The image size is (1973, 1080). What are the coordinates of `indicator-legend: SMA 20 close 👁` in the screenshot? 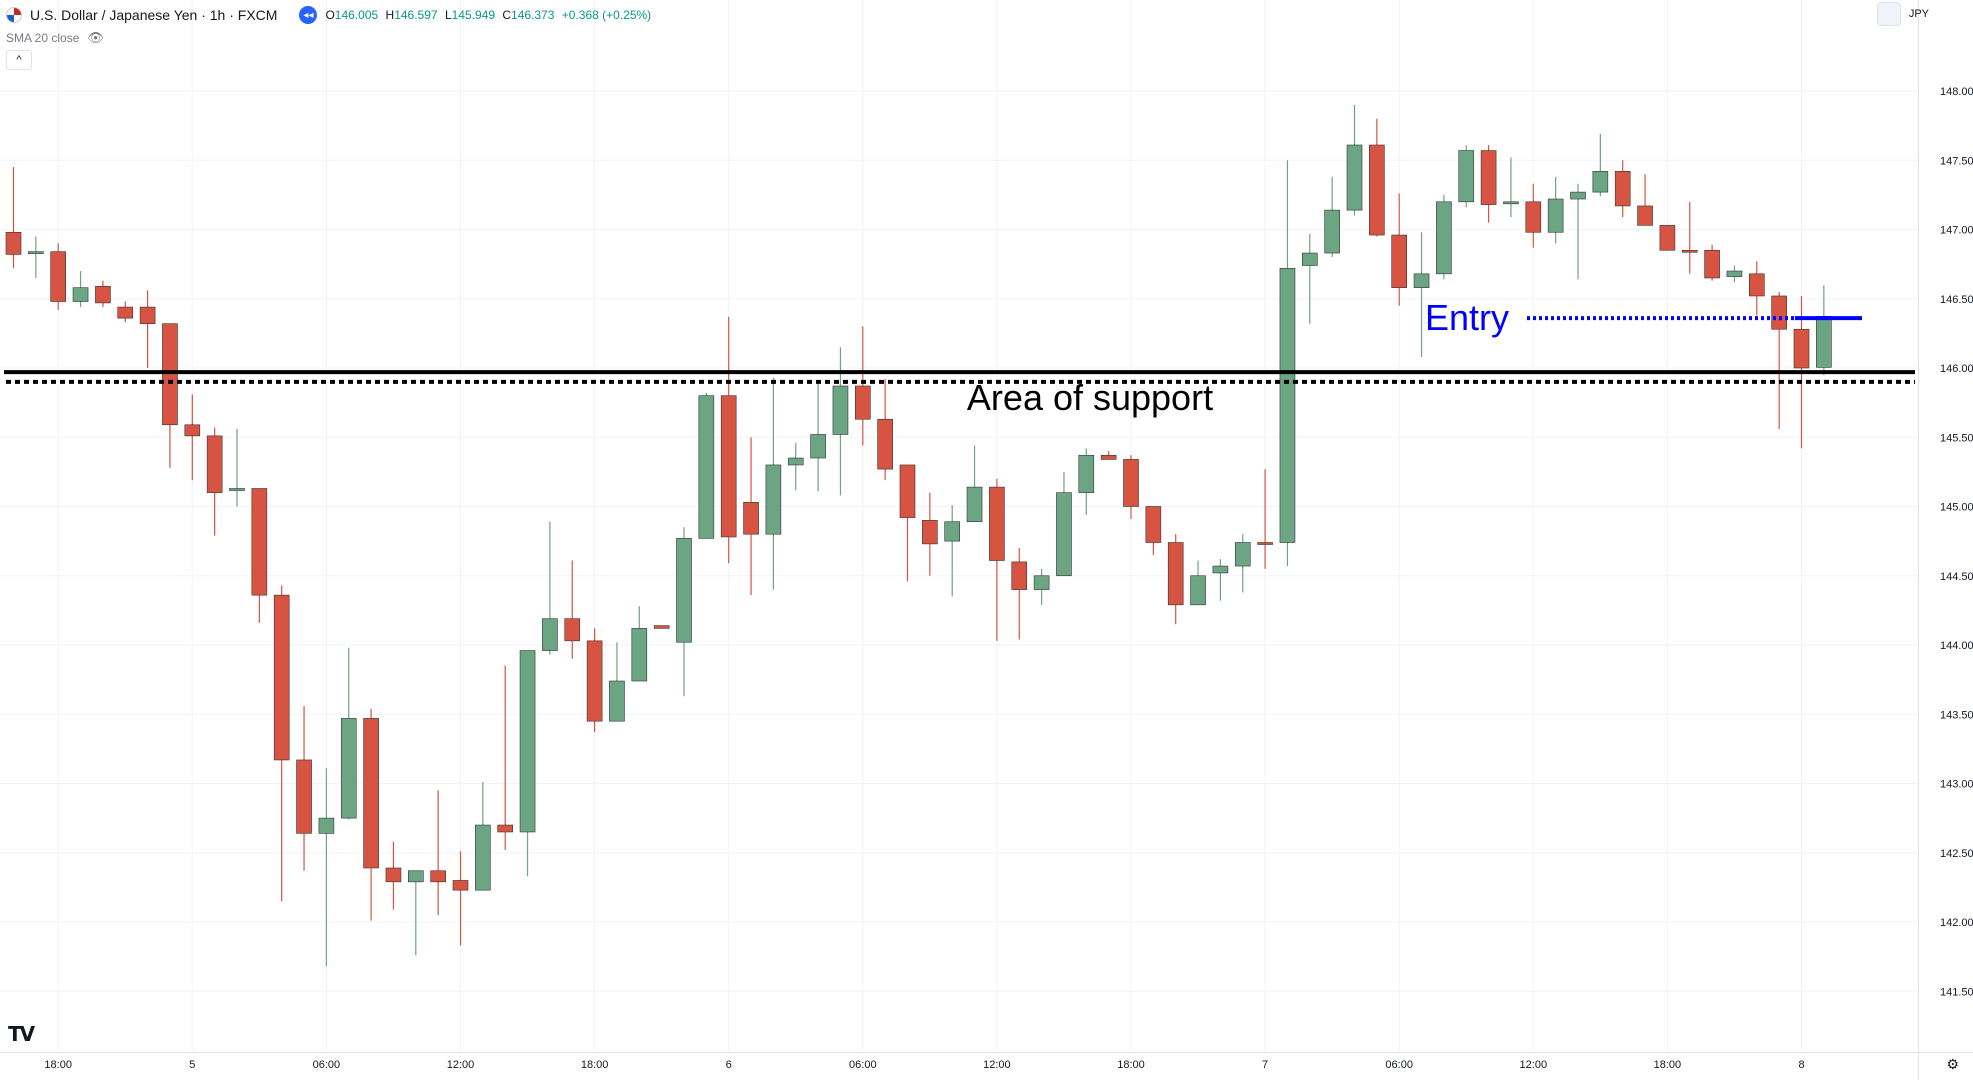 It's located at (55, 38).